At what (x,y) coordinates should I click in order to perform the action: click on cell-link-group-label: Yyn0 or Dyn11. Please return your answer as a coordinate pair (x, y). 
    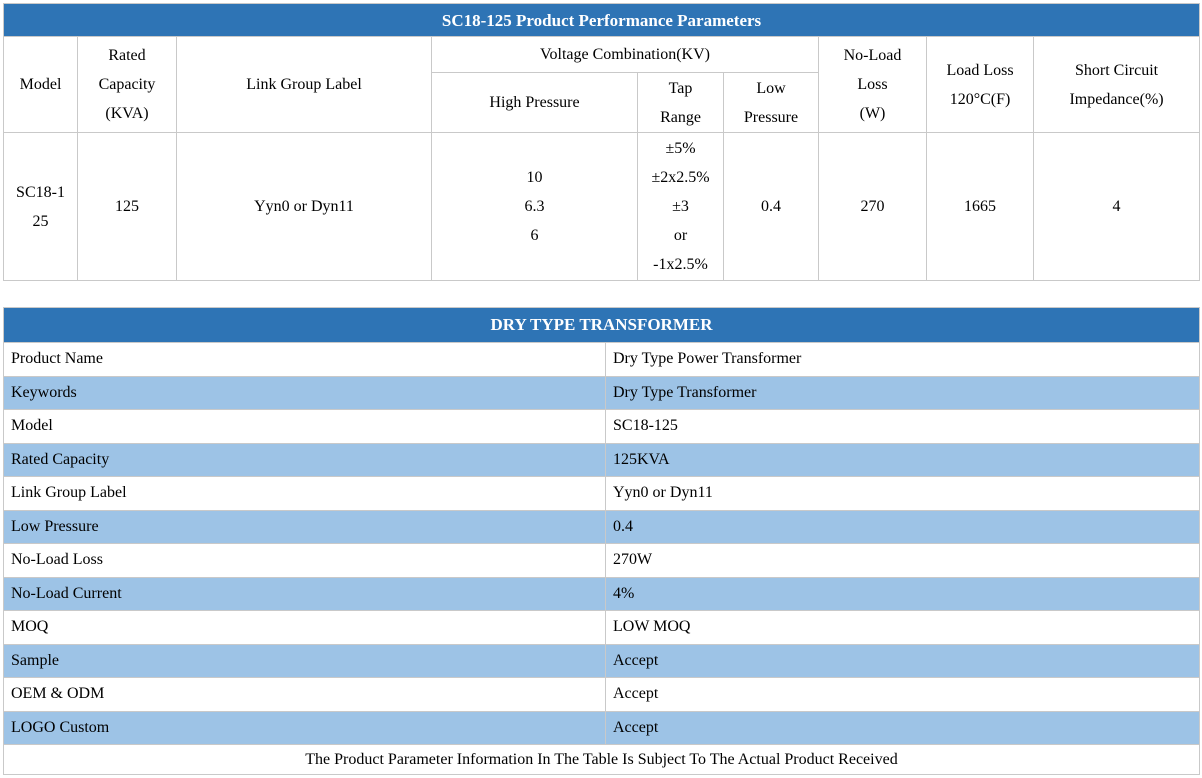
    Looking at the image, I should click on (304, 206).